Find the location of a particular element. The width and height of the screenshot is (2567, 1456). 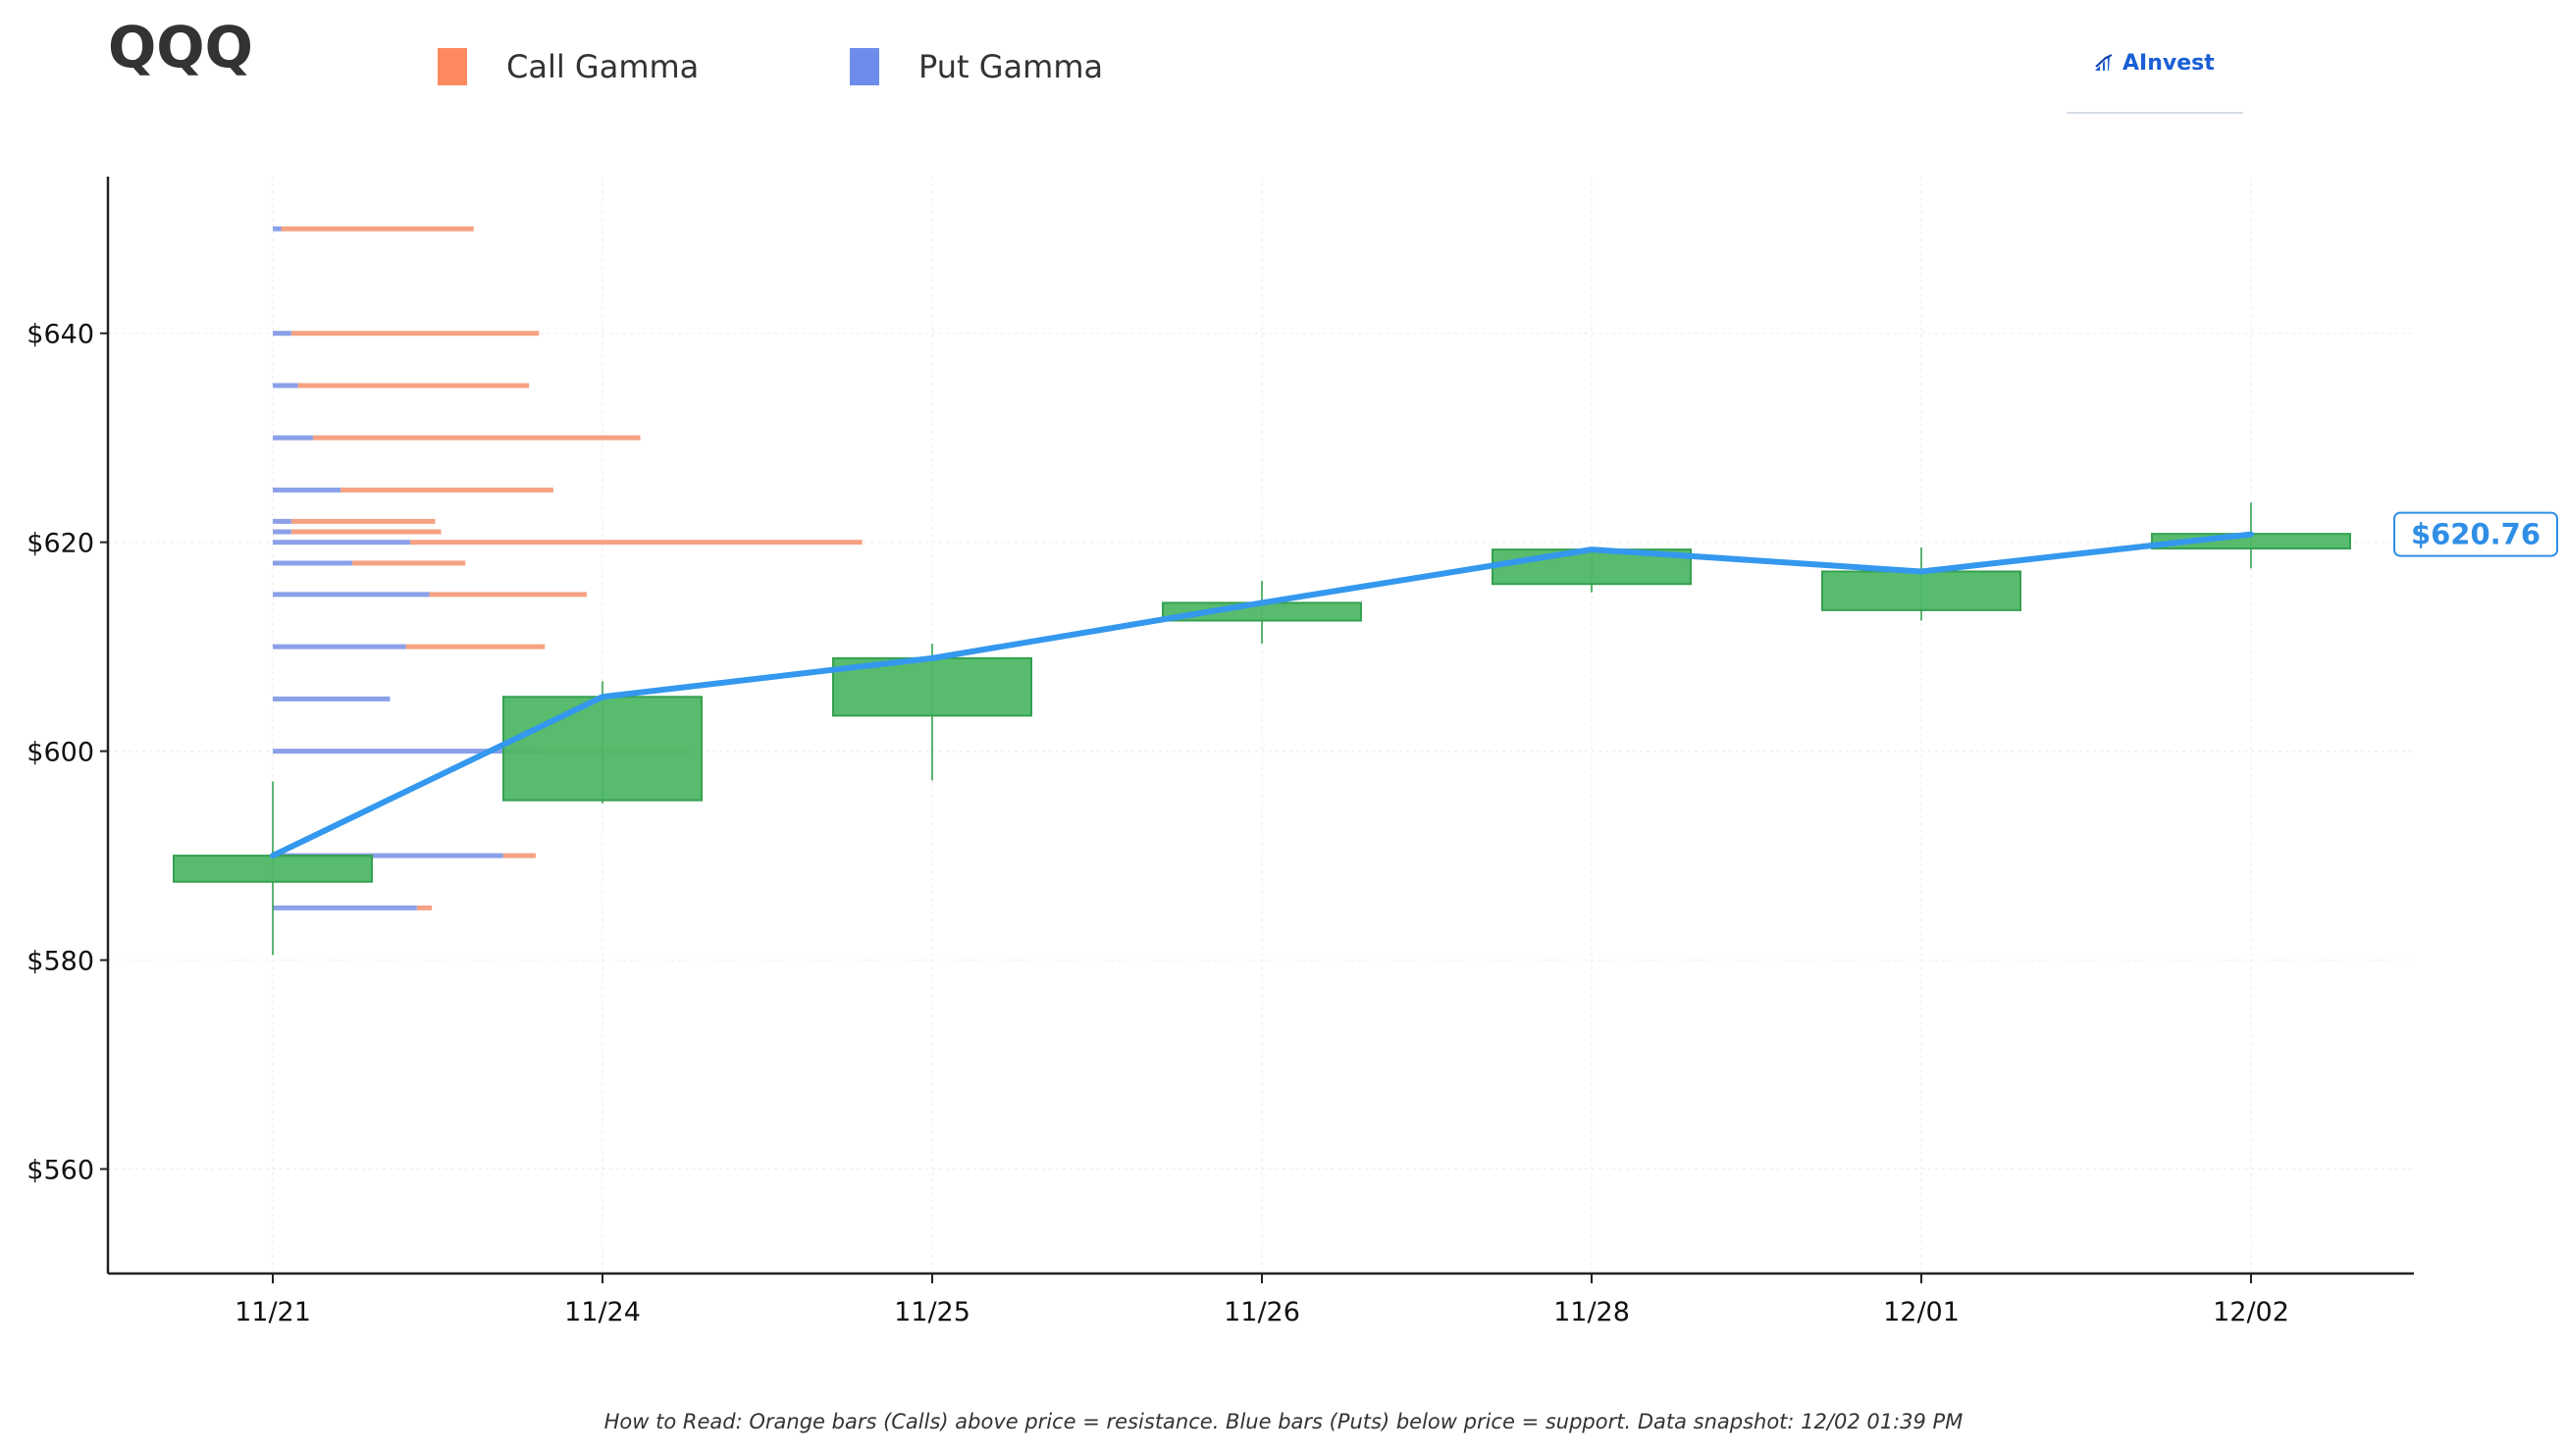

legend-put-label: Put Gamma is located at coordinates (1011, 66).